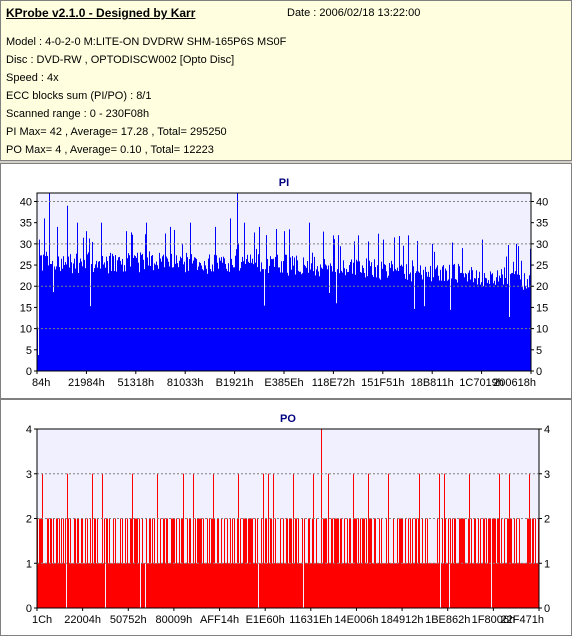 This screenshot has height=636, width=572. I want to click on y-tick-label-left: 30, so click(26, 245).